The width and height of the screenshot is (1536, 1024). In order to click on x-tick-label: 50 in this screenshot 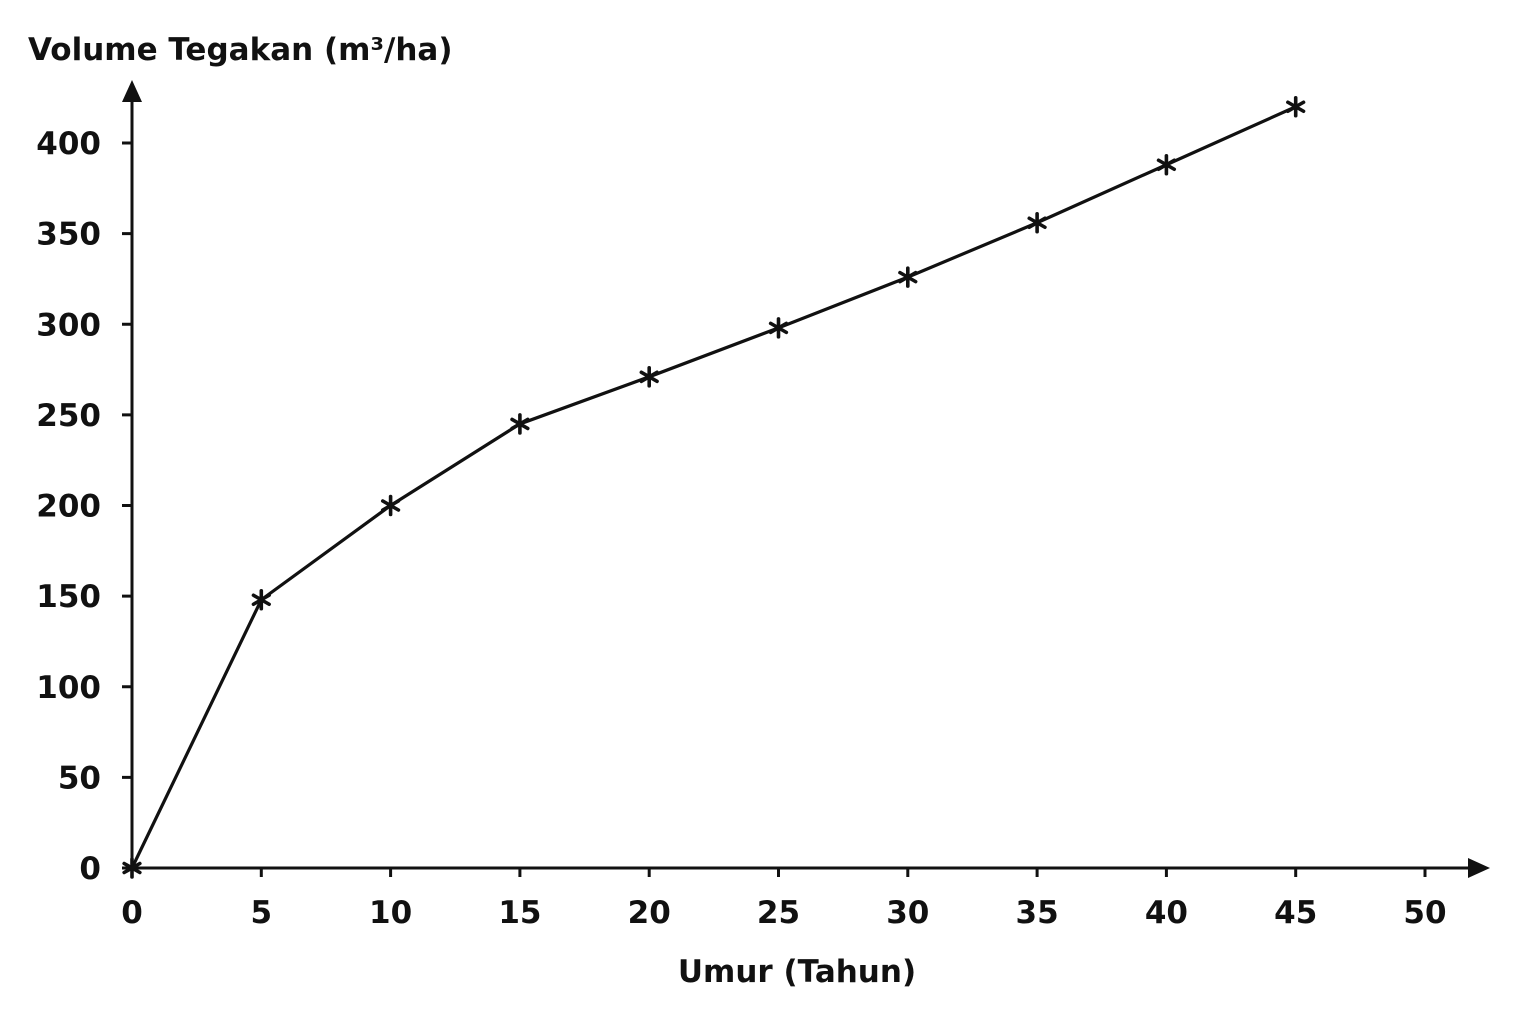, I will do `click(1424, 913)`.